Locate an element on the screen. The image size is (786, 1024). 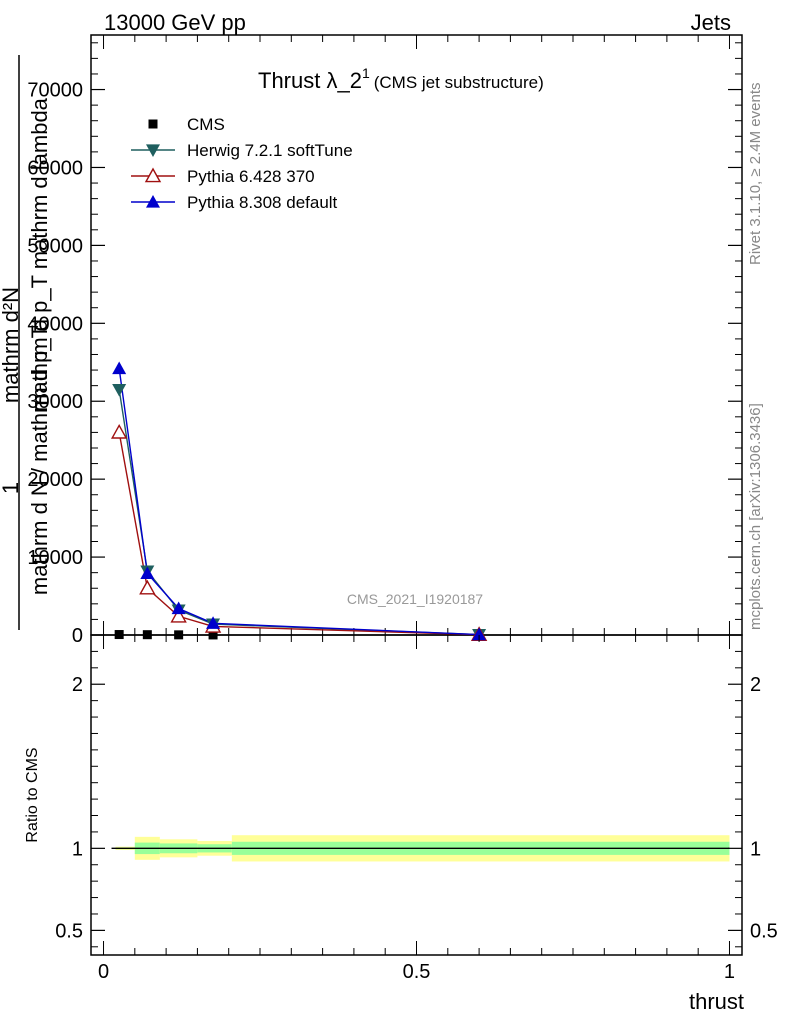
x-tick-label: 0 is located at coordinates (103, 972).